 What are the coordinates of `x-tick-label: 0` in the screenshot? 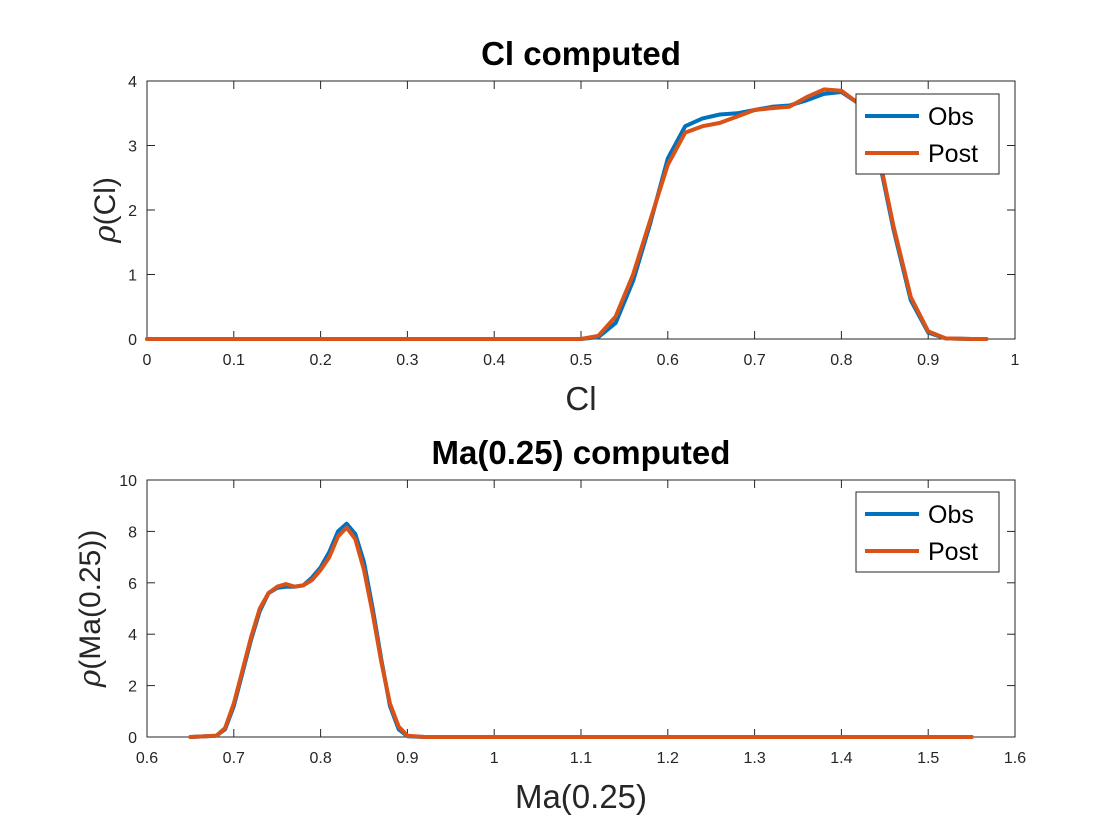 It's located at (147, 360).